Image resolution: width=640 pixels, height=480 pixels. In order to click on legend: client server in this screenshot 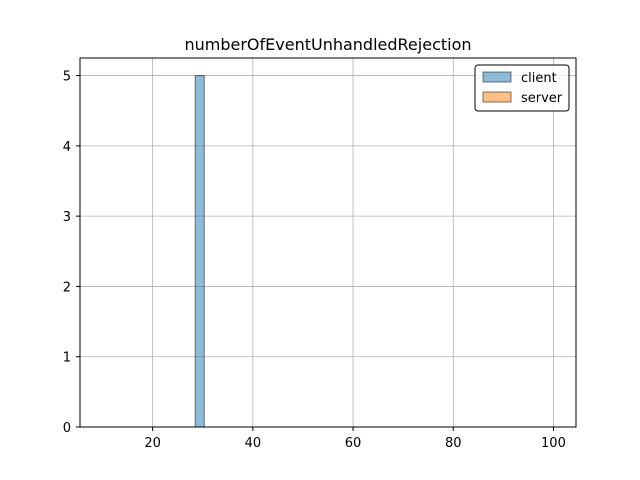, I will do `click(522, 88)`.